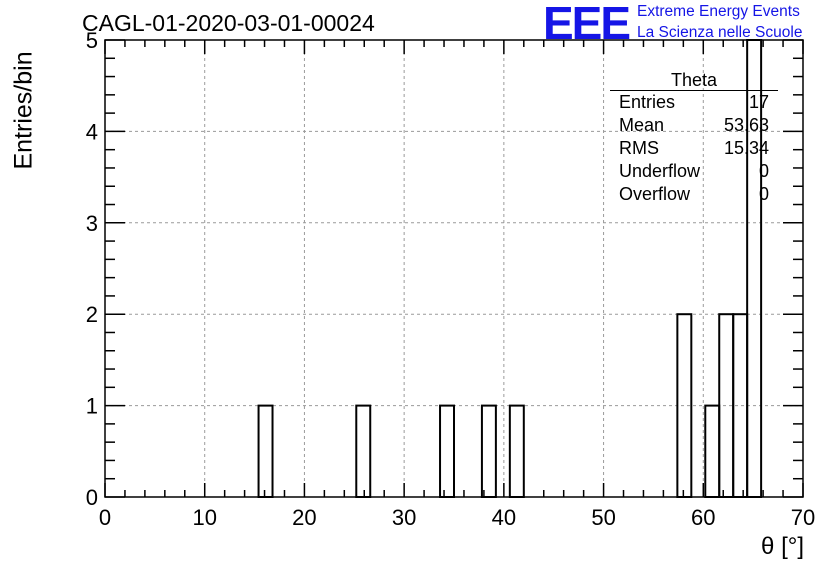 This screenshot has height=572, width=836. Describe the element at coordinates (228, 23) in the screenshot. I see `chart-title: CAGL-01-2020-03-01-00024` at that location.